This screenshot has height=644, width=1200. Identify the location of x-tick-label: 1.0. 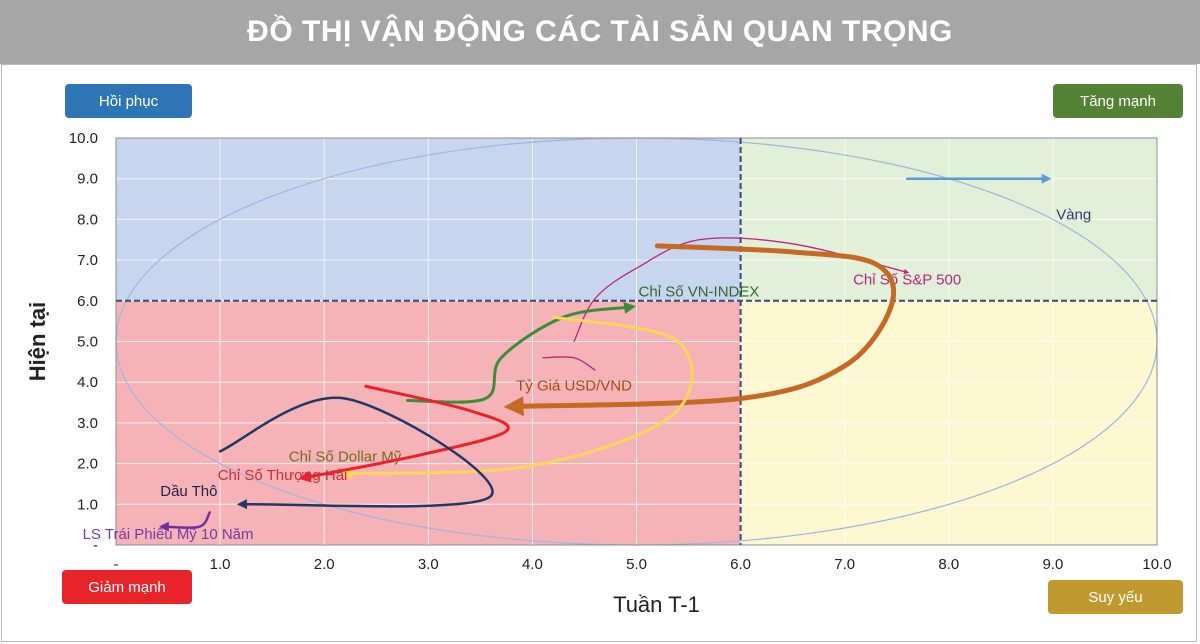
(220, 564).